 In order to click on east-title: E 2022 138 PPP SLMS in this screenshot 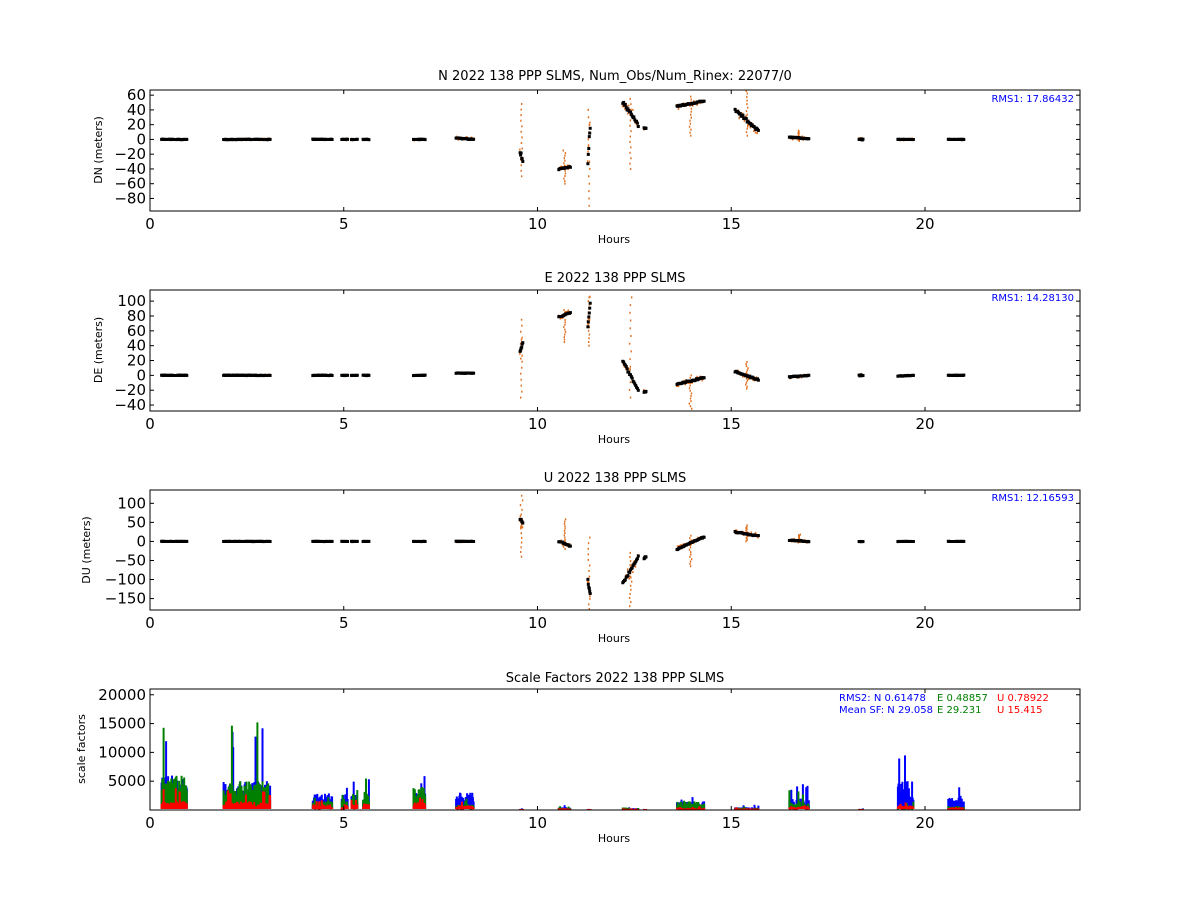, I will do `click(614, 278)`.